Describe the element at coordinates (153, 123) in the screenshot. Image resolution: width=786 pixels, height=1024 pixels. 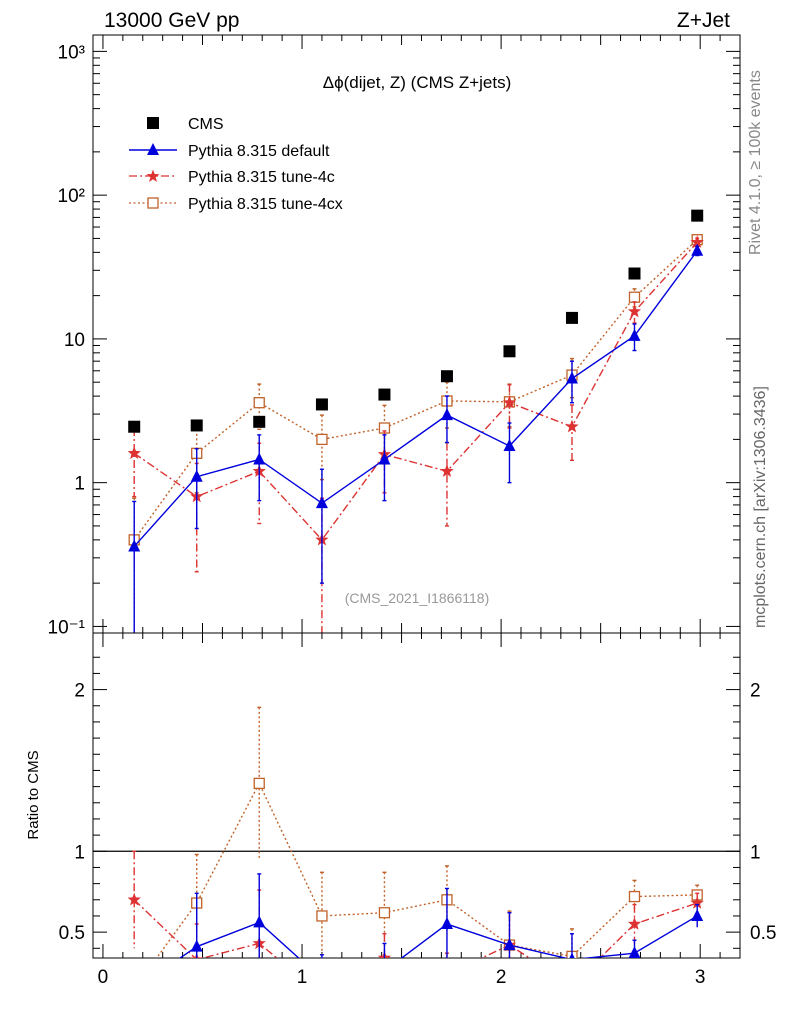
I see `legend-marker-cms` at that location.